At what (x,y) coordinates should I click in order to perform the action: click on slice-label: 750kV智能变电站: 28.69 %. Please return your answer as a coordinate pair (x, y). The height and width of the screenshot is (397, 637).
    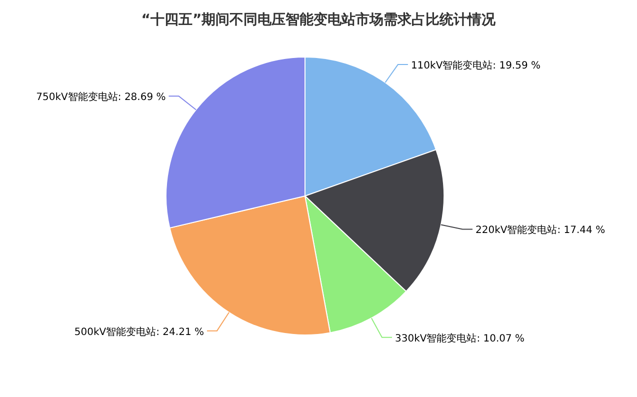
    Looking at the image, I should click on (101, 97).